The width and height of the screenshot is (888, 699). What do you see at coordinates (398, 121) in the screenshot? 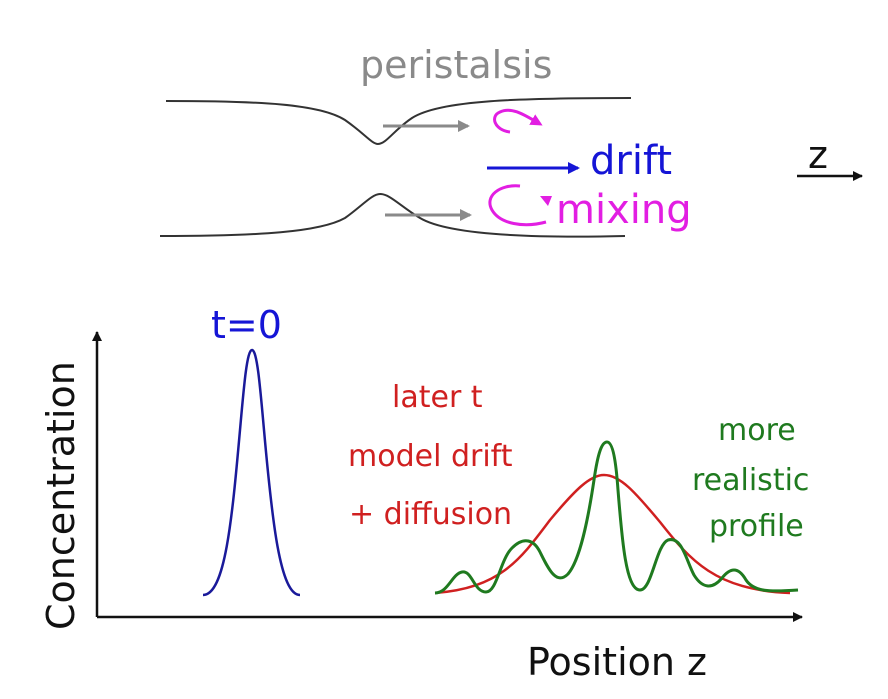
I see `tube-upper-wall` at bounding box center [398, 121].